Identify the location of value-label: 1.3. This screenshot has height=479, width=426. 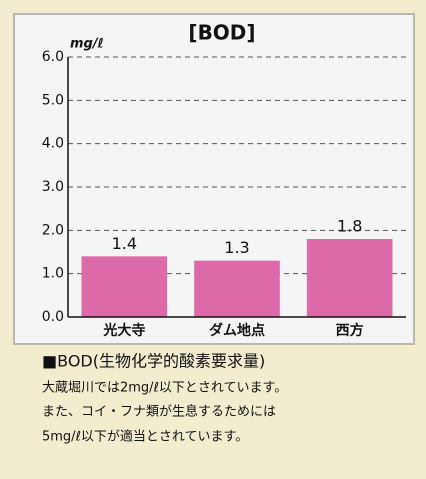
(236, 247).